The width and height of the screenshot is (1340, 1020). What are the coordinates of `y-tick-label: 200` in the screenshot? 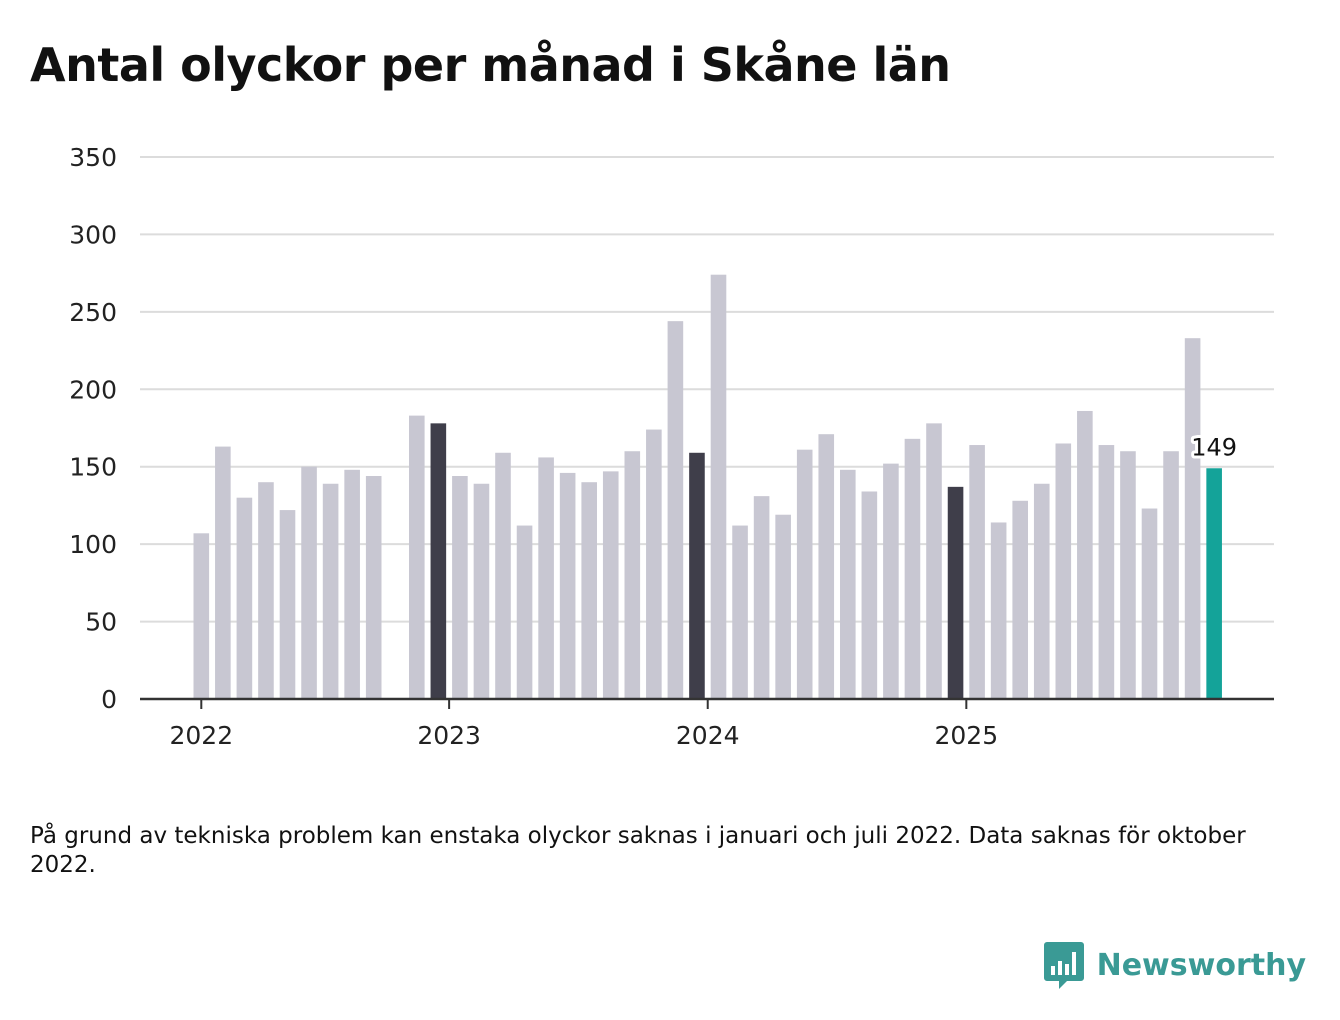 It's located at (93, 389).